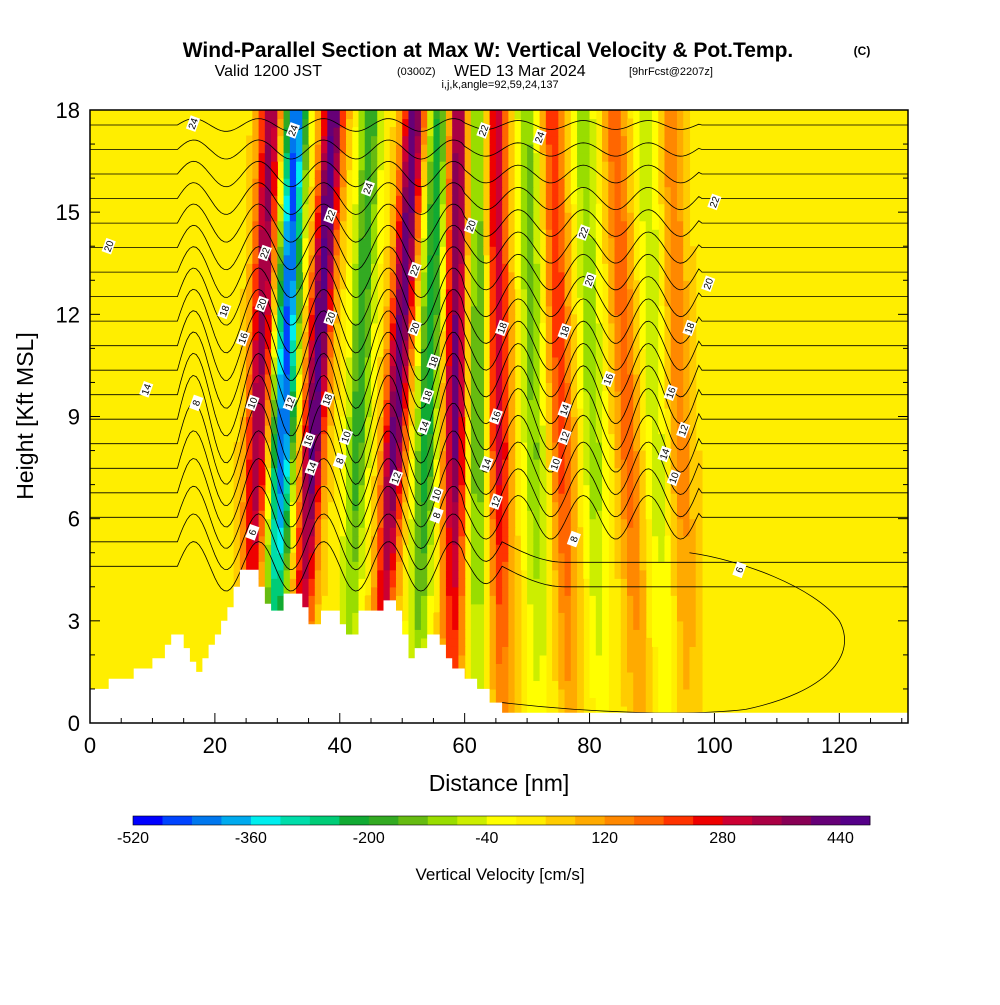 The width and height of the screenshot is (1000, 1005). Describe the element at coordinates (715, 202) in the screenshot. I see `contour-label-text: 22` at that location.